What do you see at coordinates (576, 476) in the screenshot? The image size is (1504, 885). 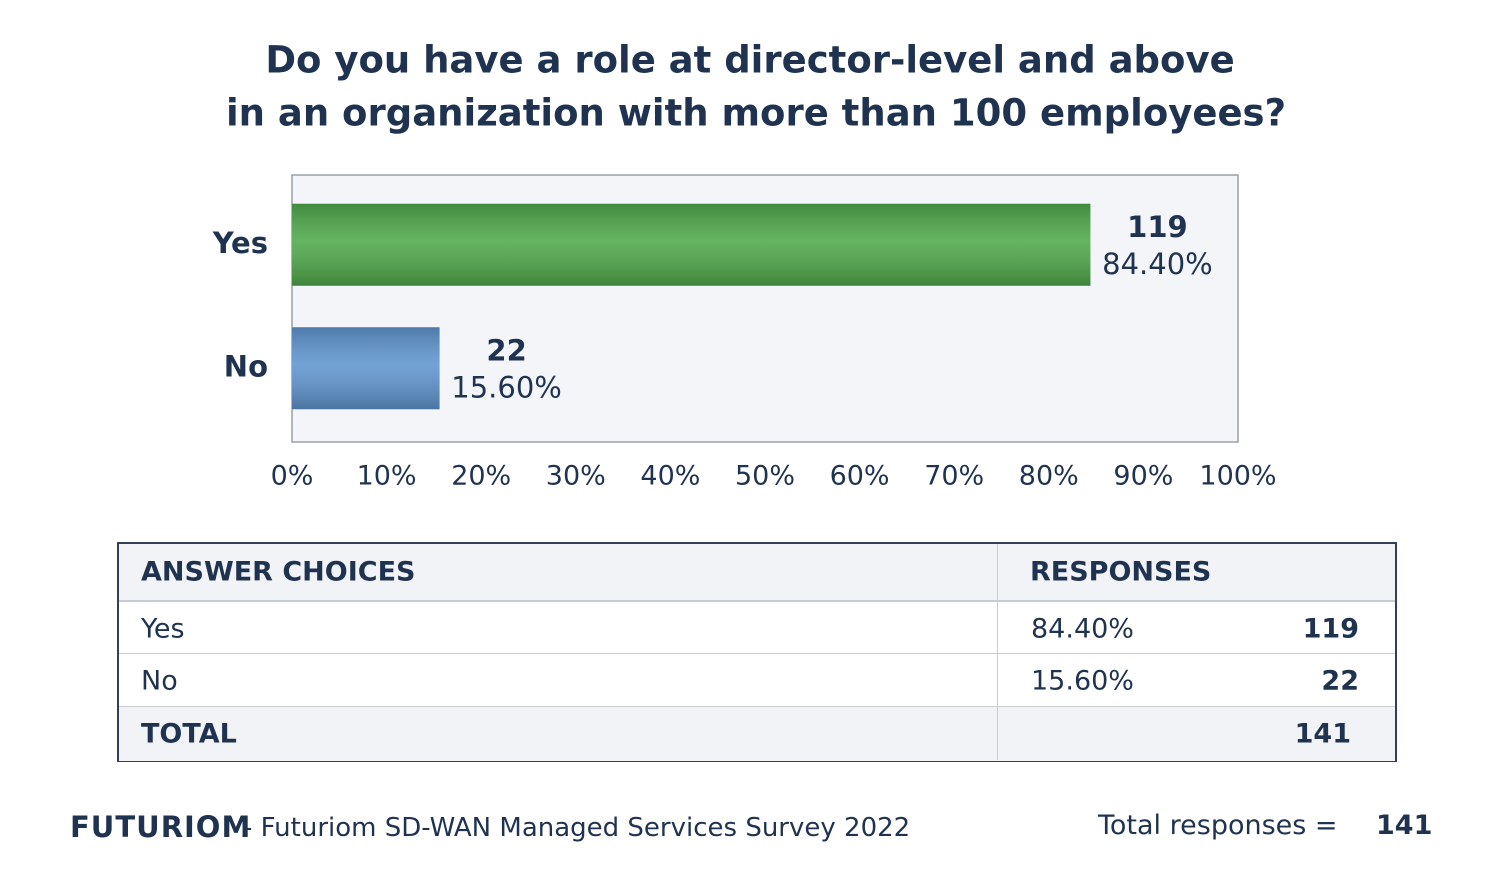 I see `x-tick-label: 30%` at bounding box center [576, 476].